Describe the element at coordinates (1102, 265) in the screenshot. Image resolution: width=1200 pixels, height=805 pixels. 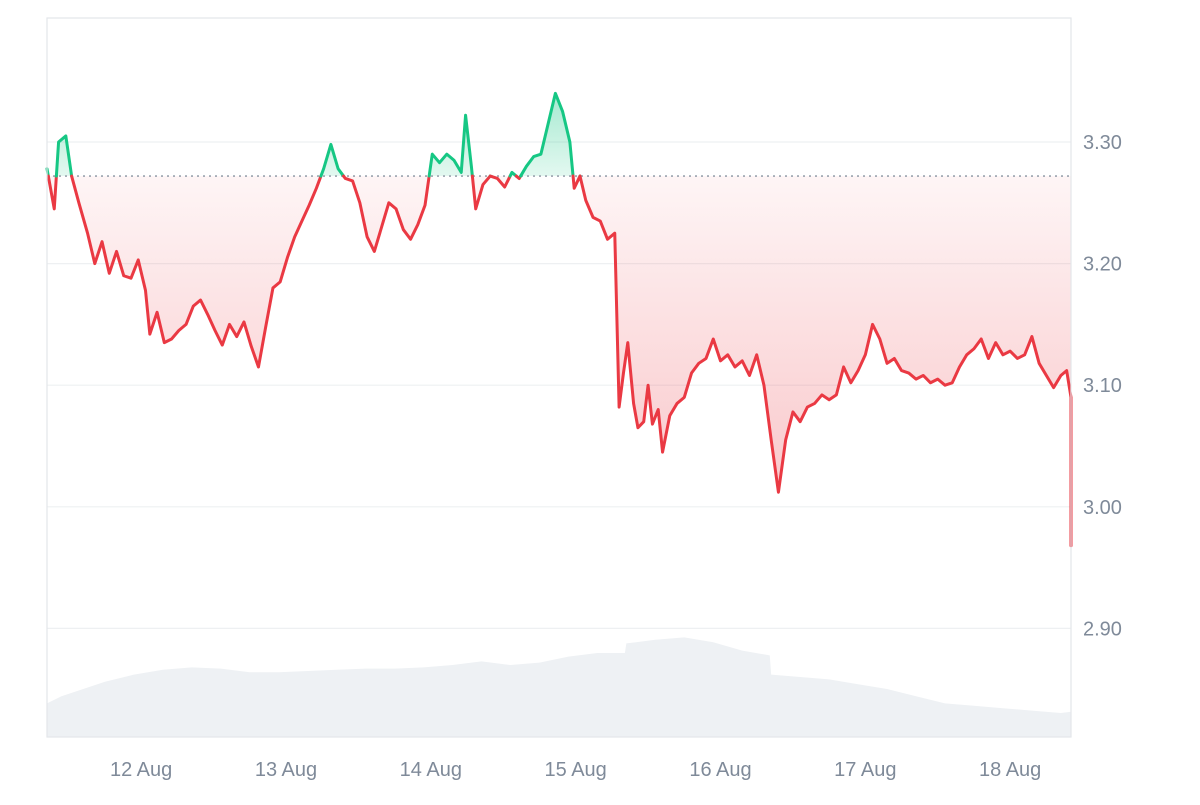
I see `y-tick-label: 3.20` at that location.